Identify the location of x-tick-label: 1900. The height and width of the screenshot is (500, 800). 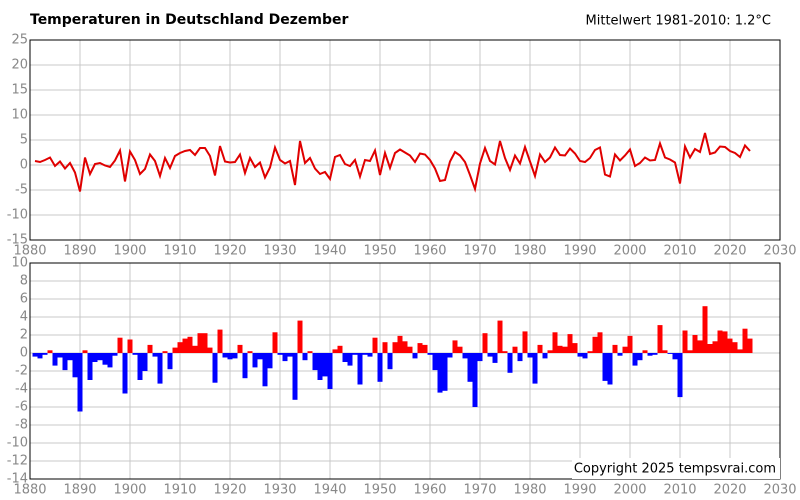
(129, 490).